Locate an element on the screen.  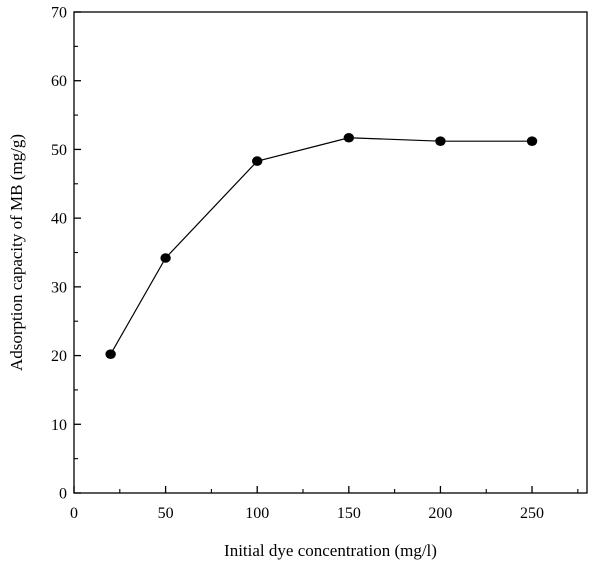
y-tick-label-70: 70 is located at coordinates (59, 13).